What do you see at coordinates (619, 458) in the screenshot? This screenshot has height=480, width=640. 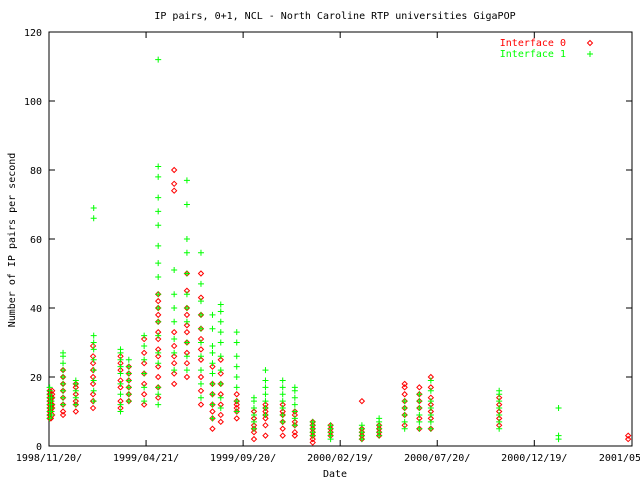 I see `x-tick-label: 2001/05/21/` at bounding box center [619, 458].